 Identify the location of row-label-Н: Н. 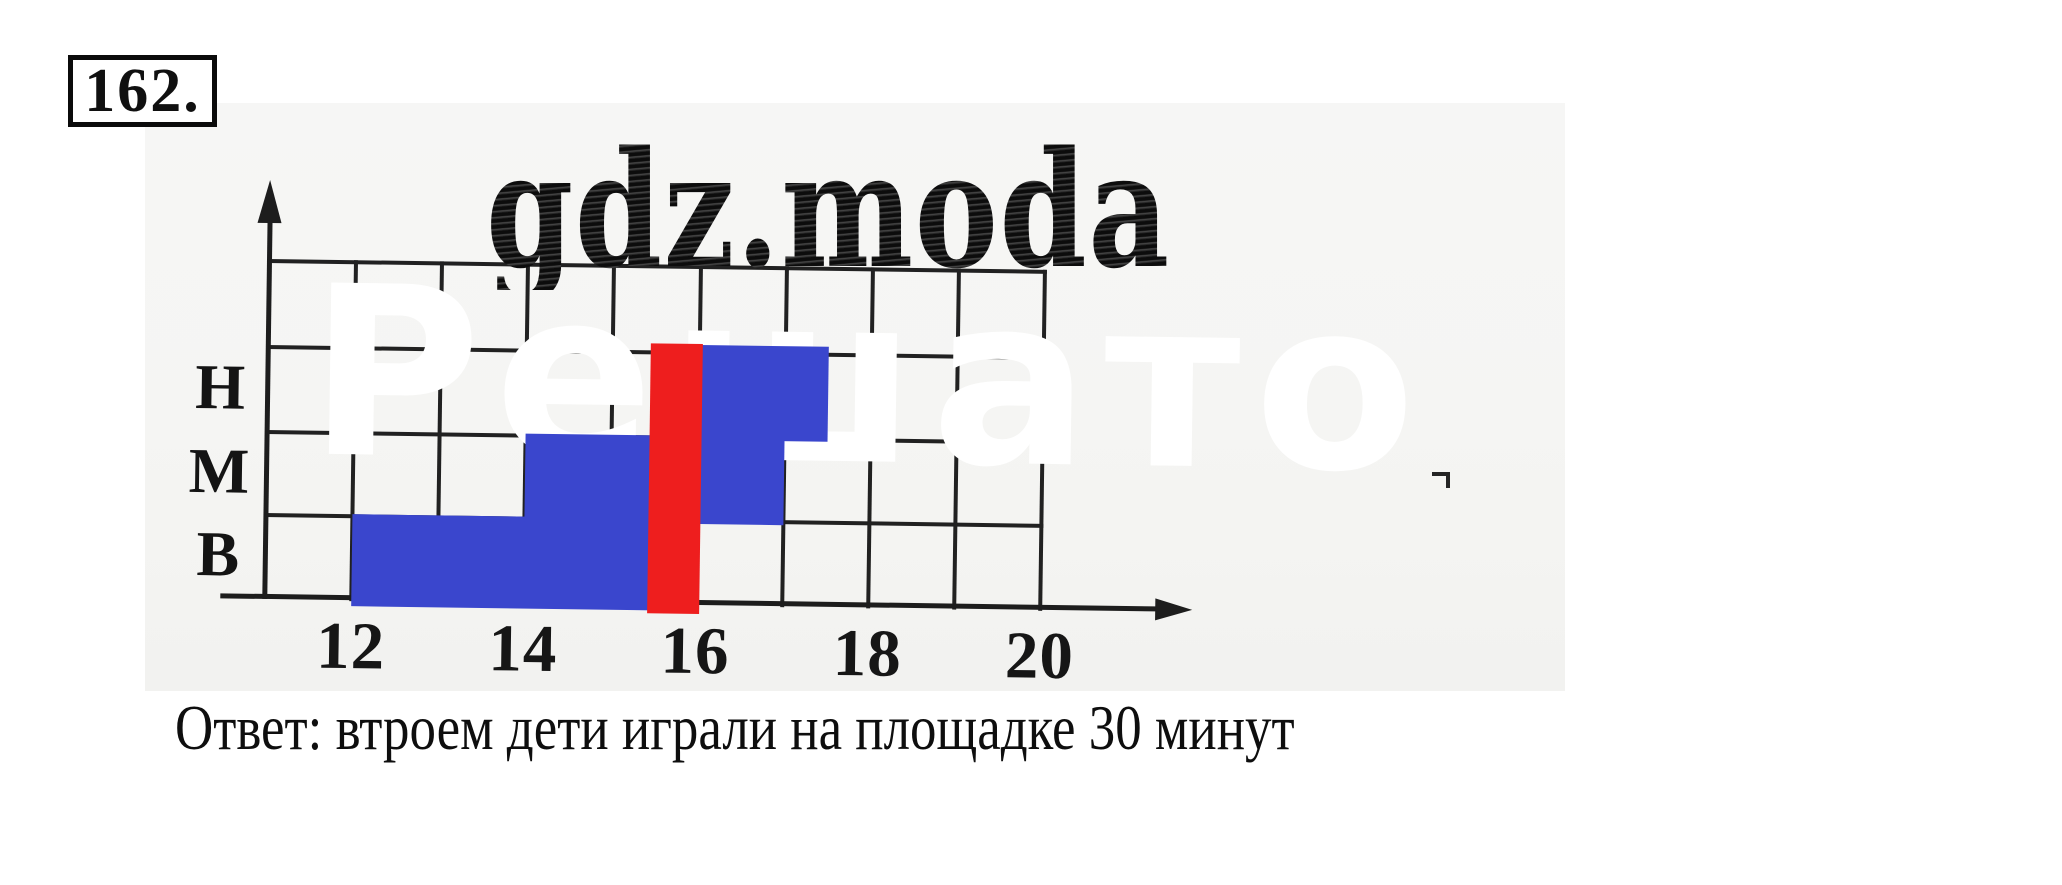
(220, 386).